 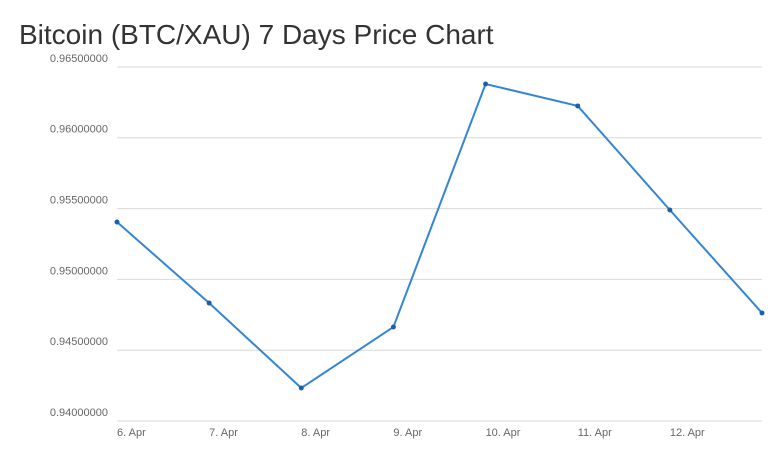 I want to click on x-tick-label: 6. Apr, so click(x=131, y=433).